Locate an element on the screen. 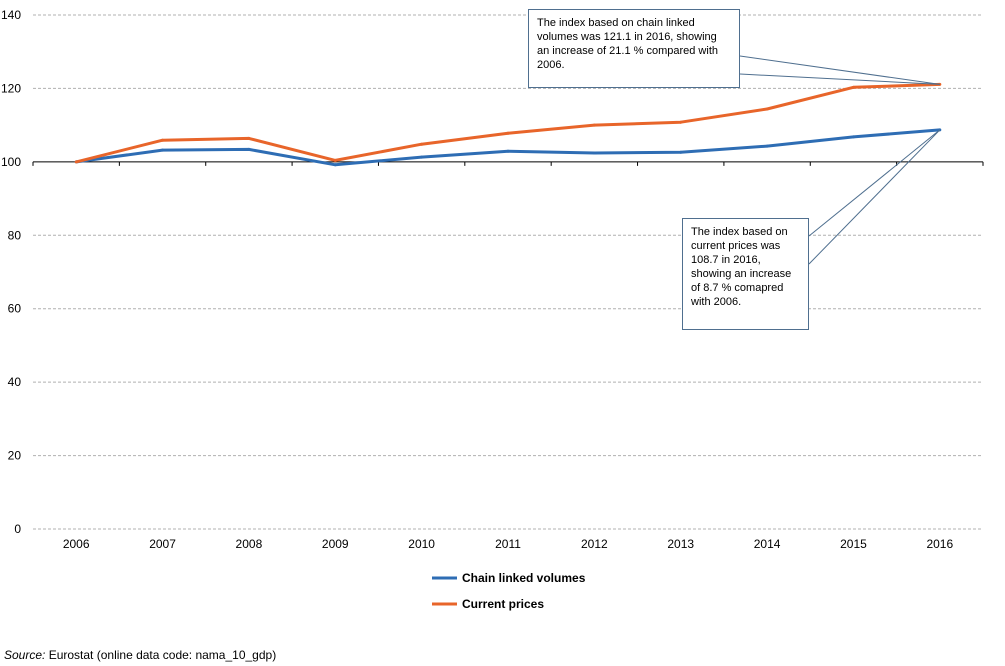  y-tick-label: 140 is located at coordinates (11, 15).